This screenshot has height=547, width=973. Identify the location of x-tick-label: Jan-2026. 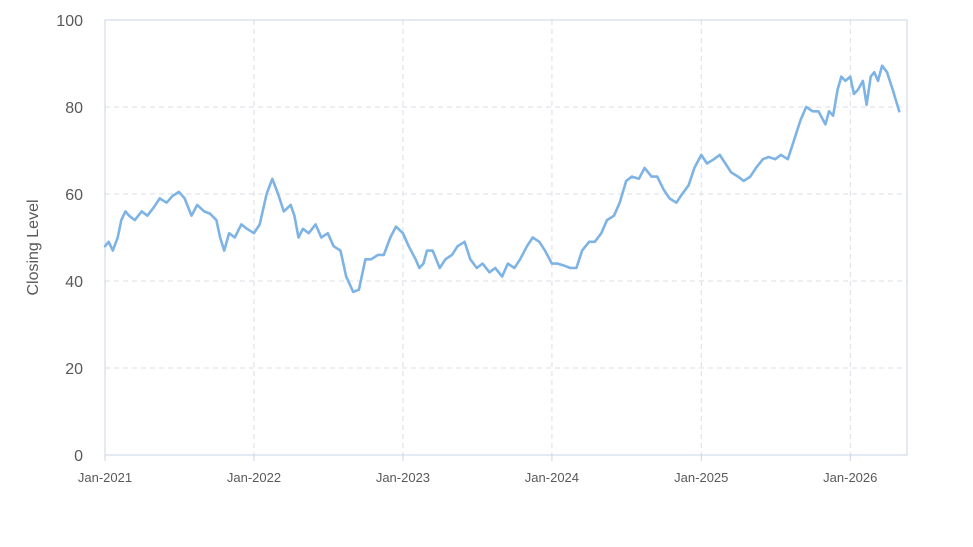
(850, 477).